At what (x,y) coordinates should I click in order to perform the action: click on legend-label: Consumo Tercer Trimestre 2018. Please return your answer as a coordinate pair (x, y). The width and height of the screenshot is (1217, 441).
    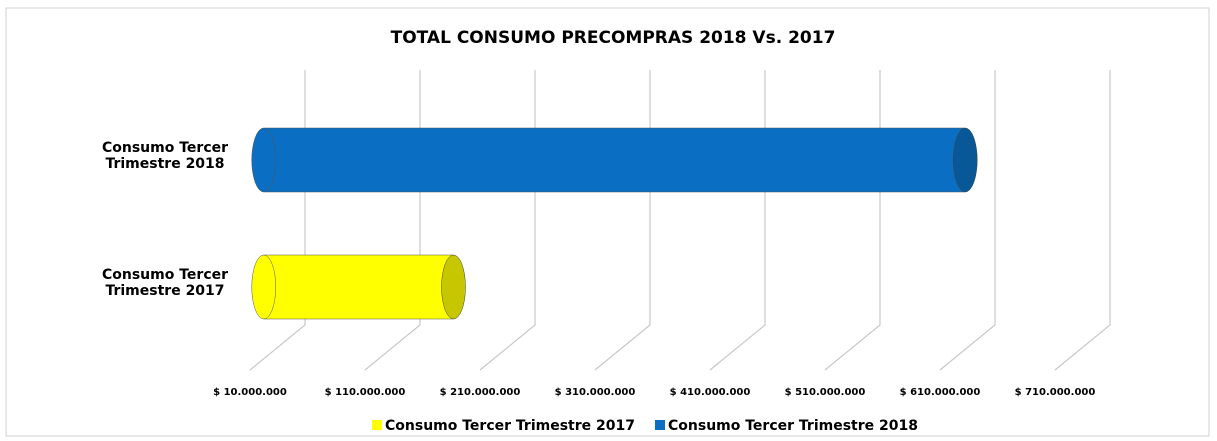
    Looking at the image, I should click on (793, 426).